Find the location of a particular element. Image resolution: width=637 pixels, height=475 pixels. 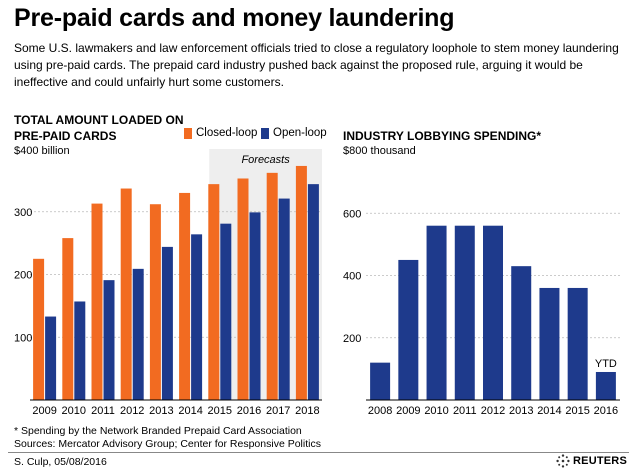

left-panel-title: TOTAL AMOUNT LOADED ON PRE-PAID CARDS is located at coordinates (99, 128).